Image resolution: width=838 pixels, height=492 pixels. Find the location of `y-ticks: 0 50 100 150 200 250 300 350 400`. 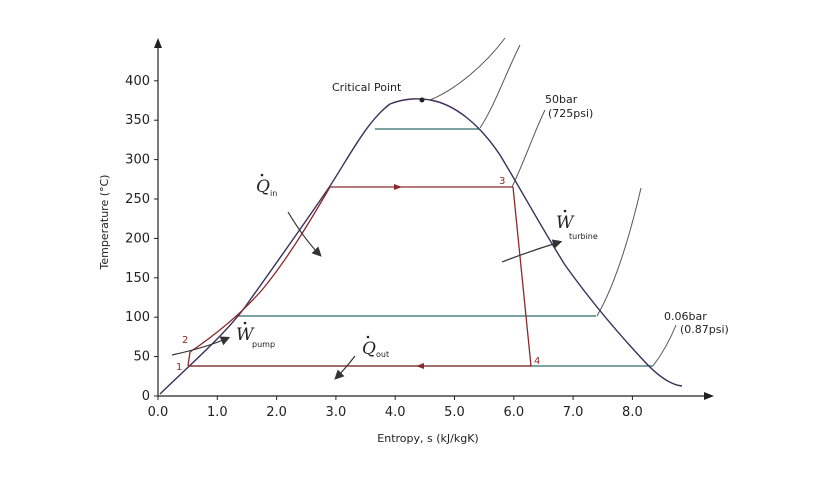

y-ticks: 0 50 100 150 200 250 300 350 400 is located at coordinates (141, 239).